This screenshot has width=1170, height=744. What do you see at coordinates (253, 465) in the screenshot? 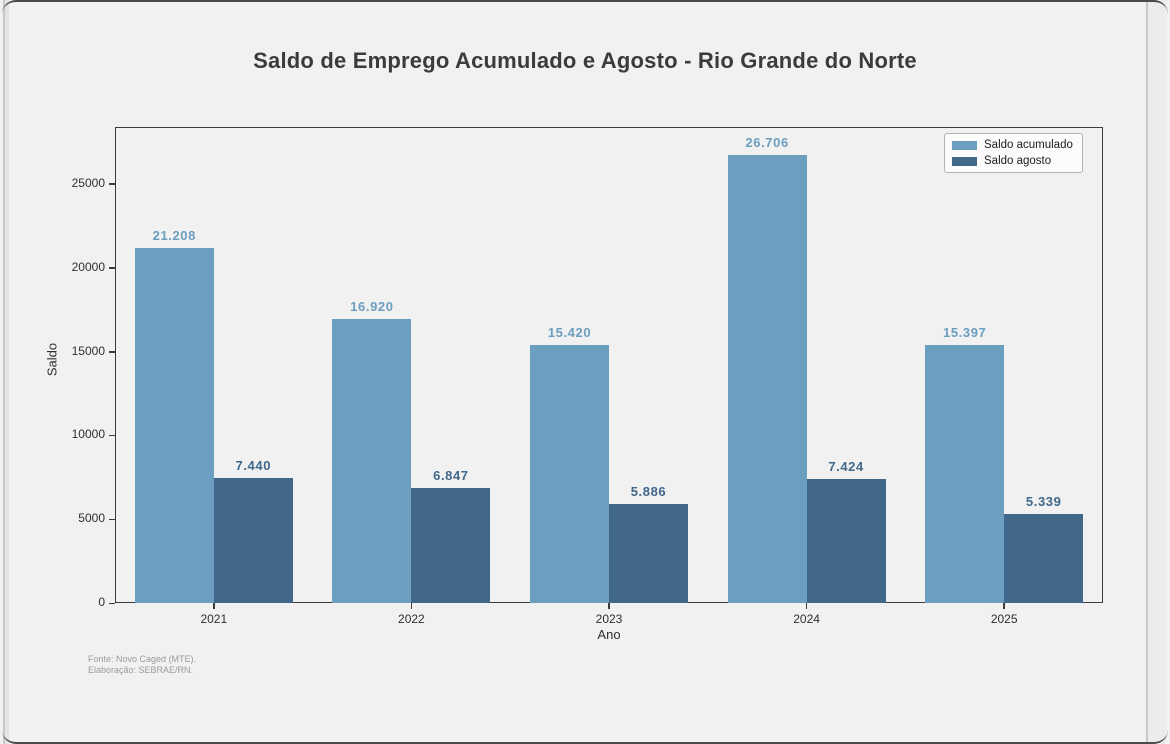
I see `bar-value-label: 7.440` at bounding box center [253, 465].